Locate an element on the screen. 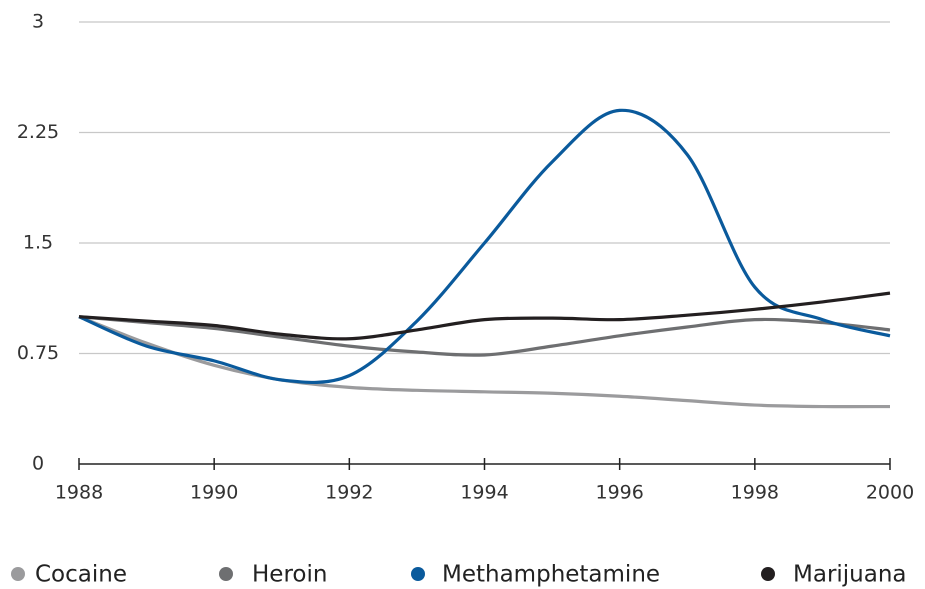 This screenshot has width=925, height=589. y-tick-label: 2.25 is located at coordinates (38, 132).